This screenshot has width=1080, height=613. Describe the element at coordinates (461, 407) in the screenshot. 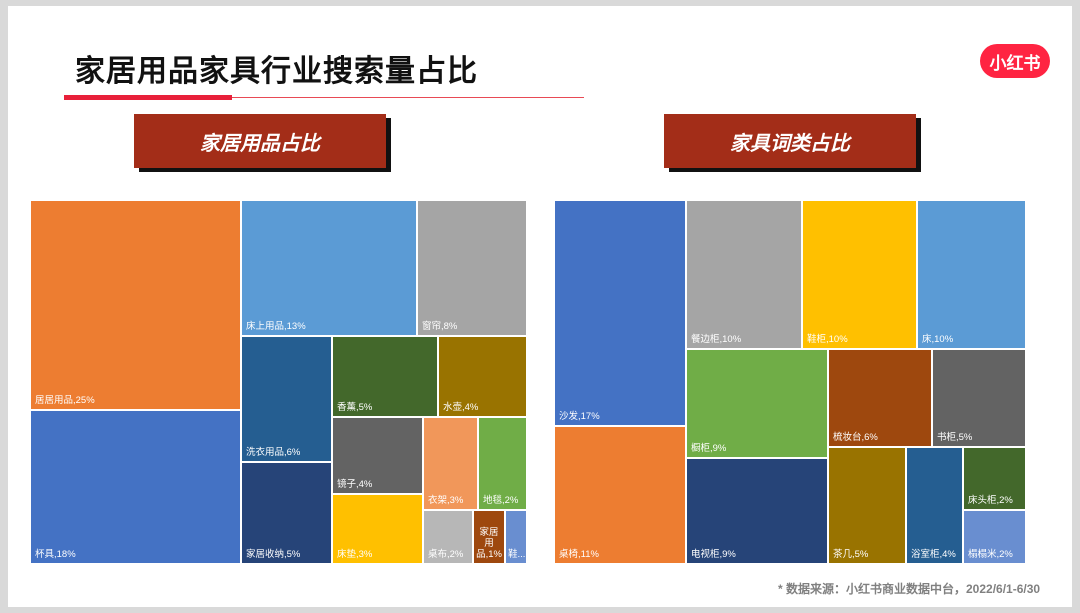

I see `treemap-cell-label: 水壶,4%` at that location.